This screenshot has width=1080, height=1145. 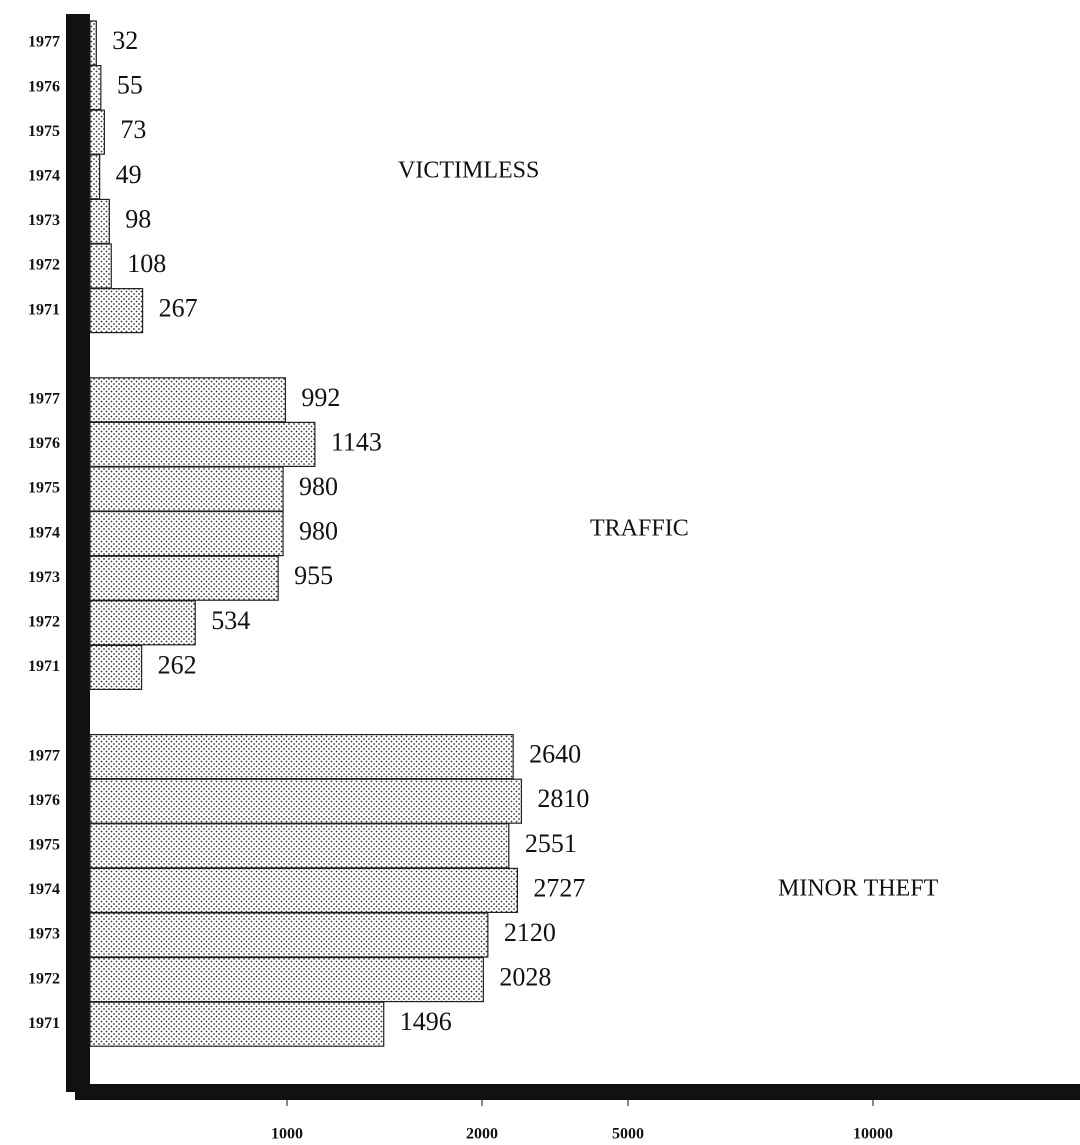 I want to click on x-tick-label: 1000, so click(x=287, y=1134).